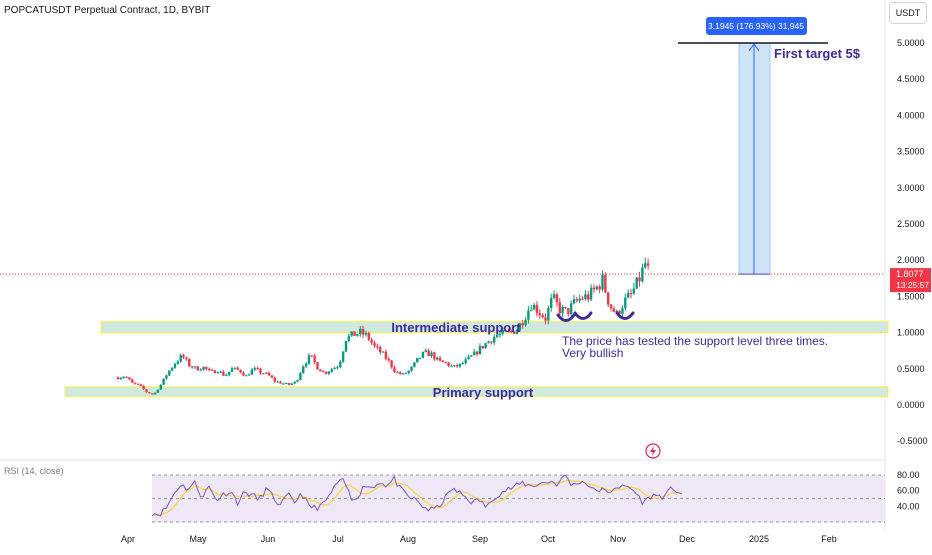  I want to click on y-tick-label: 3.5000, so click(911, 152).